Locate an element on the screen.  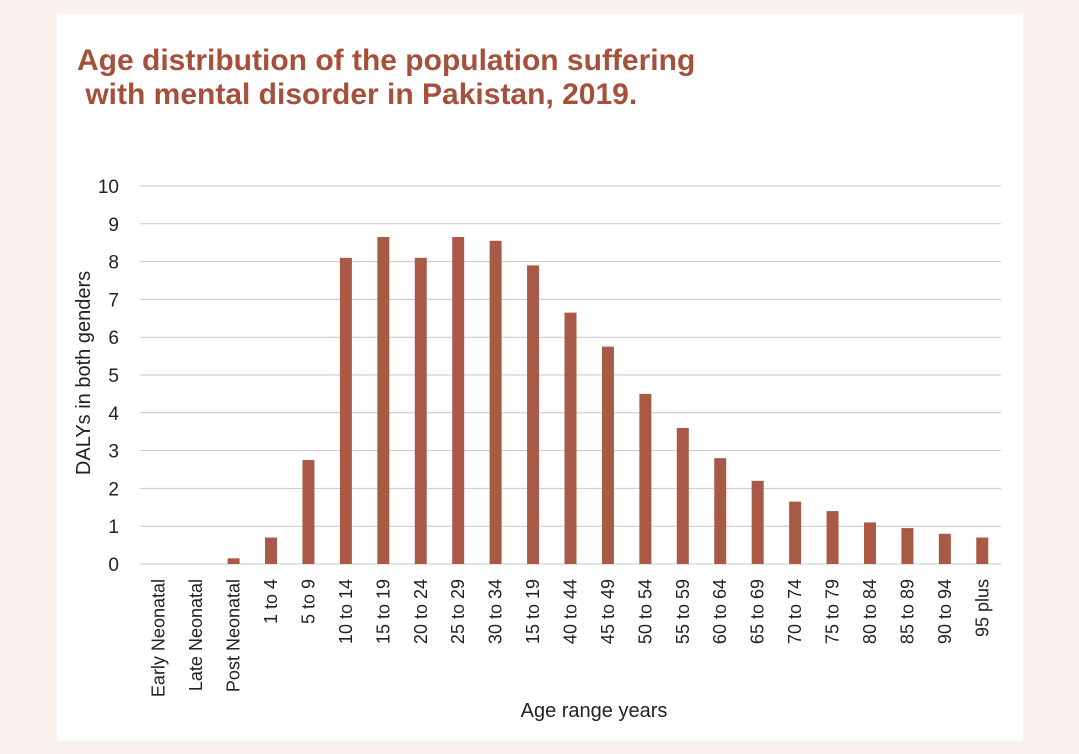
y-tick-label: 1 is located at coordinates (113, 527).